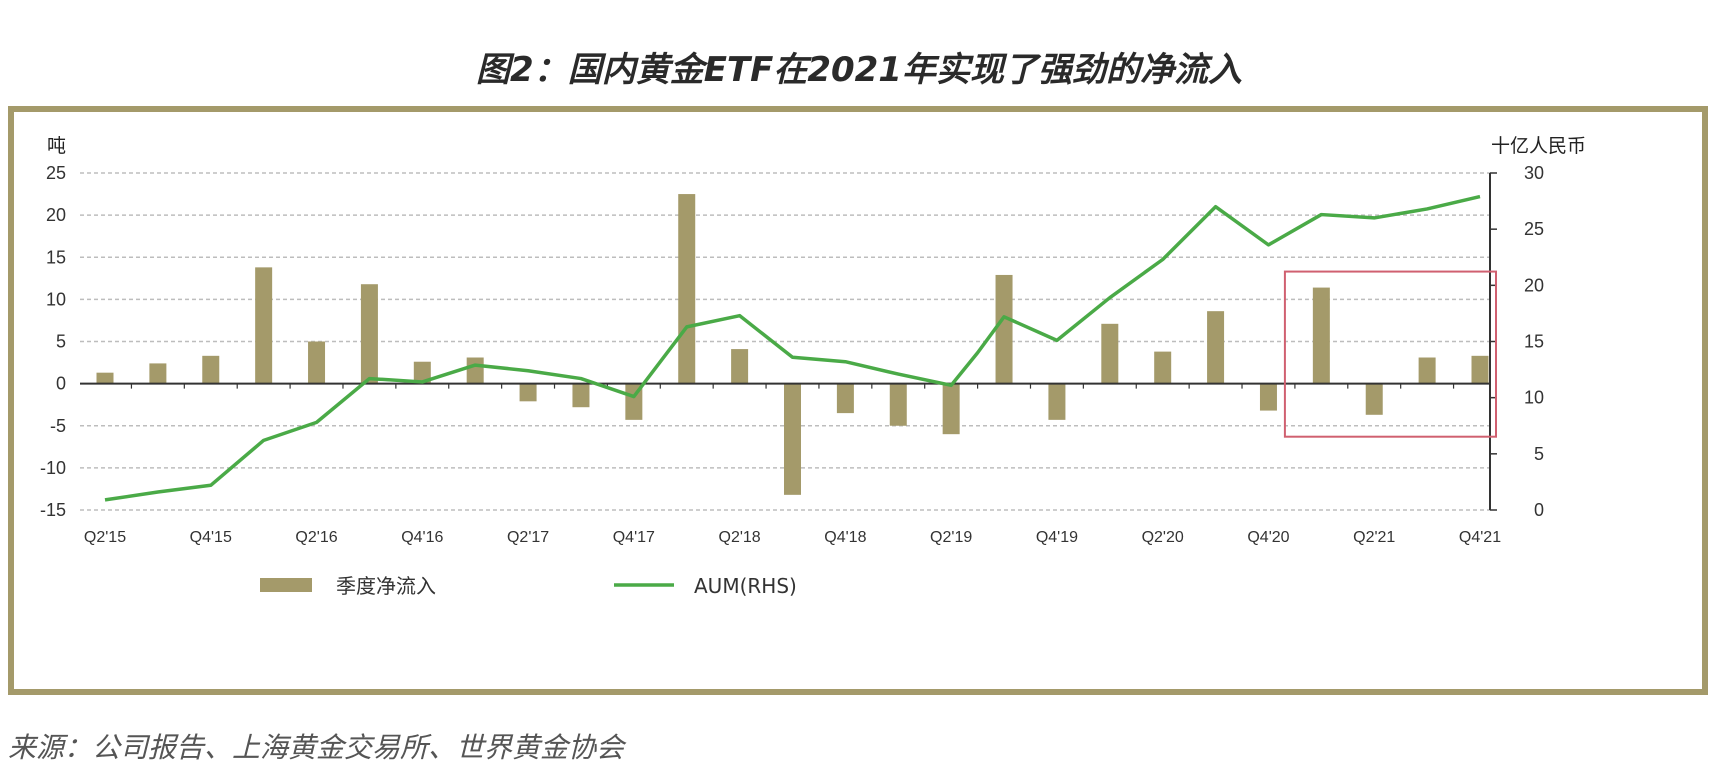 This screenshot has height=778, width=1718. Describe the element at coordinates (56, 257) in the screenshot. I see `left-tick-label: 15` at that location.